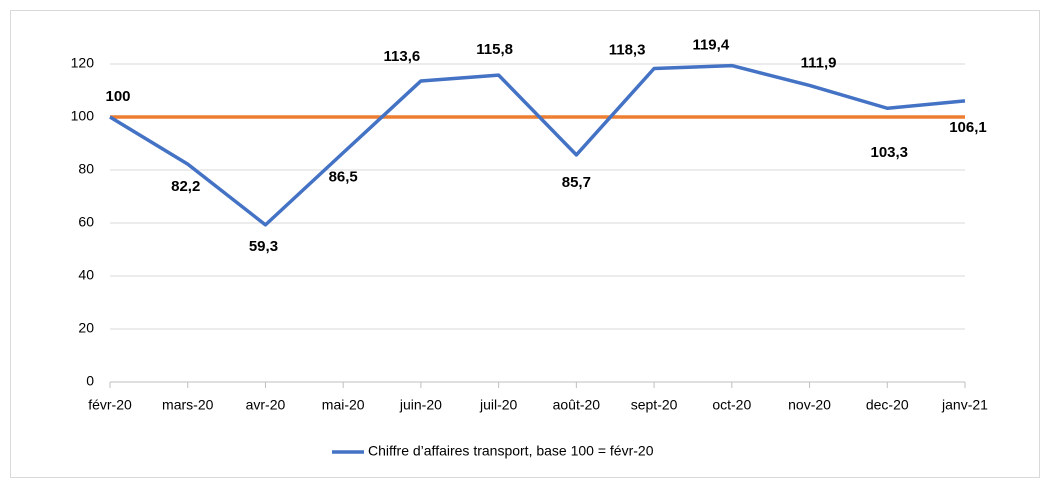 This screenshot has width=1050, height=488. Describe the element at coordinates (86, 169) in the screenshot. I see `y-tick-label: 80` at that location.